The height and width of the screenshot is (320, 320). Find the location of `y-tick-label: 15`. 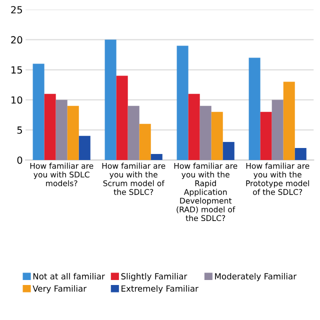

y-tick-label: 15 is located at coordinates (17, 70).